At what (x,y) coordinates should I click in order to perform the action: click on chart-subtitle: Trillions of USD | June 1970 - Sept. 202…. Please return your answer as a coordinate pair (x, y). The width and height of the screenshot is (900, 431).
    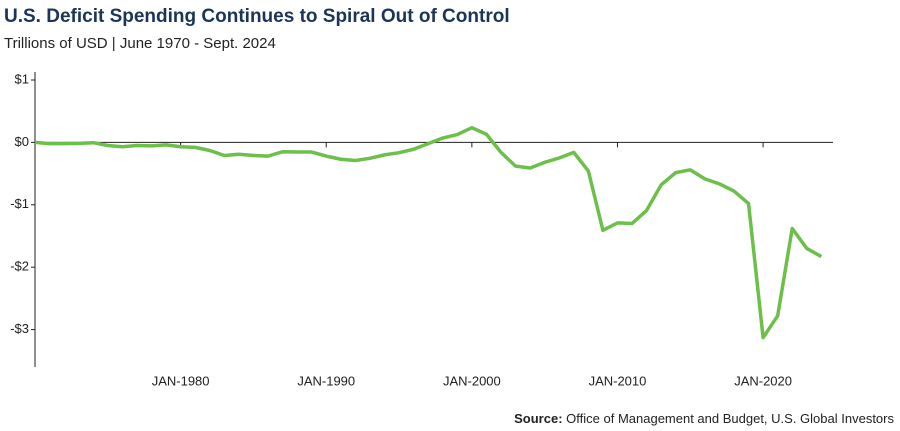
    Looking at the image, I should click on (140, 43).